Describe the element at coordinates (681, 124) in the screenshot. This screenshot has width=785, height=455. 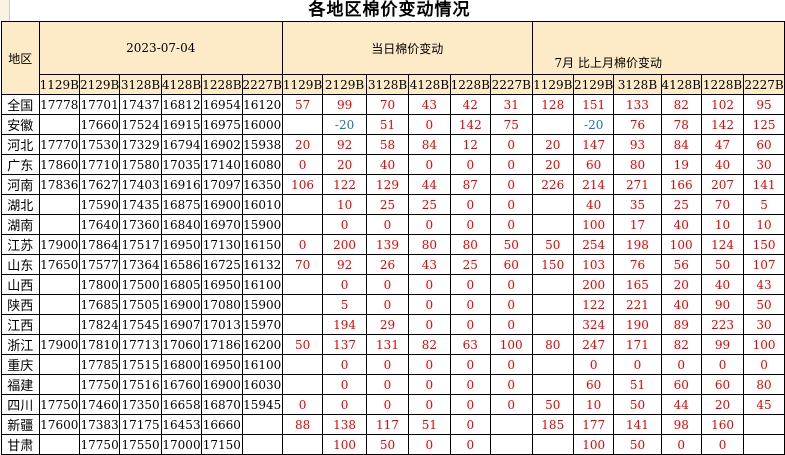
I see `monthly-change-cell: 78` at that location.